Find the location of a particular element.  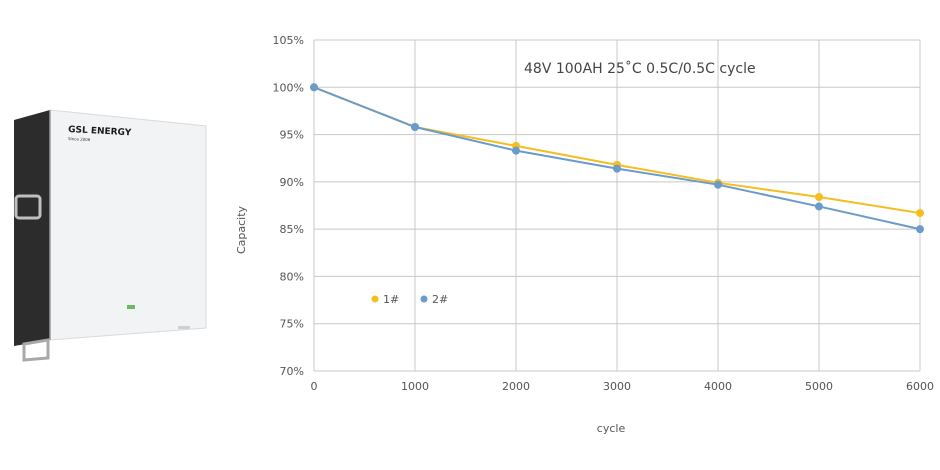

x-axis-ticks: 0 1000 2000 3000 4000 5000 6000 is located at coordinates (623, 386).